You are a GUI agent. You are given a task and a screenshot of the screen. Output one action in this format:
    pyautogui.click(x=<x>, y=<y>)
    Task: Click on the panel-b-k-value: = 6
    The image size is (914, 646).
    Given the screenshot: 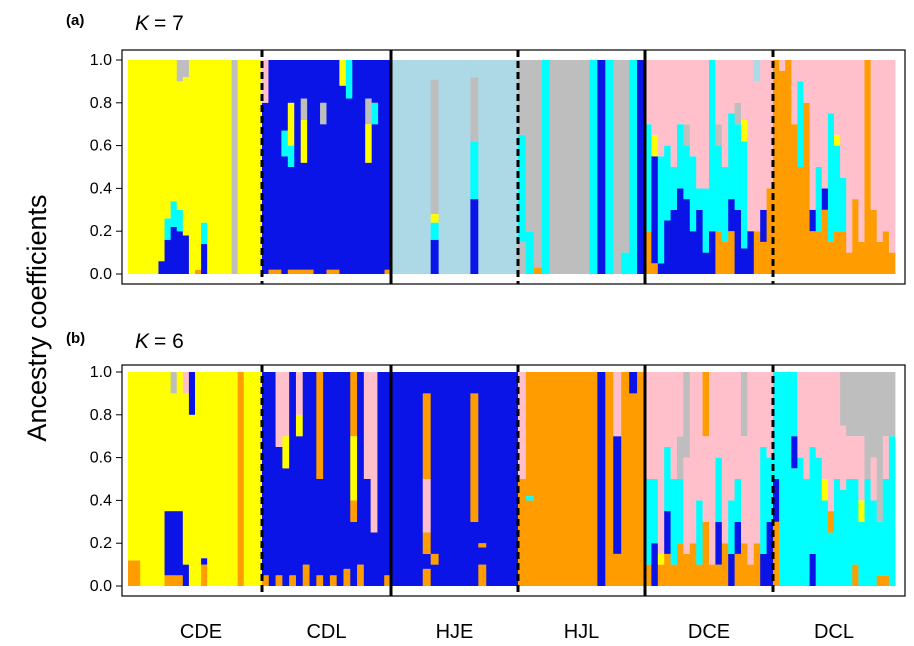 What is the action you would take?
    pyautogui.click(x=169, y=341)
    